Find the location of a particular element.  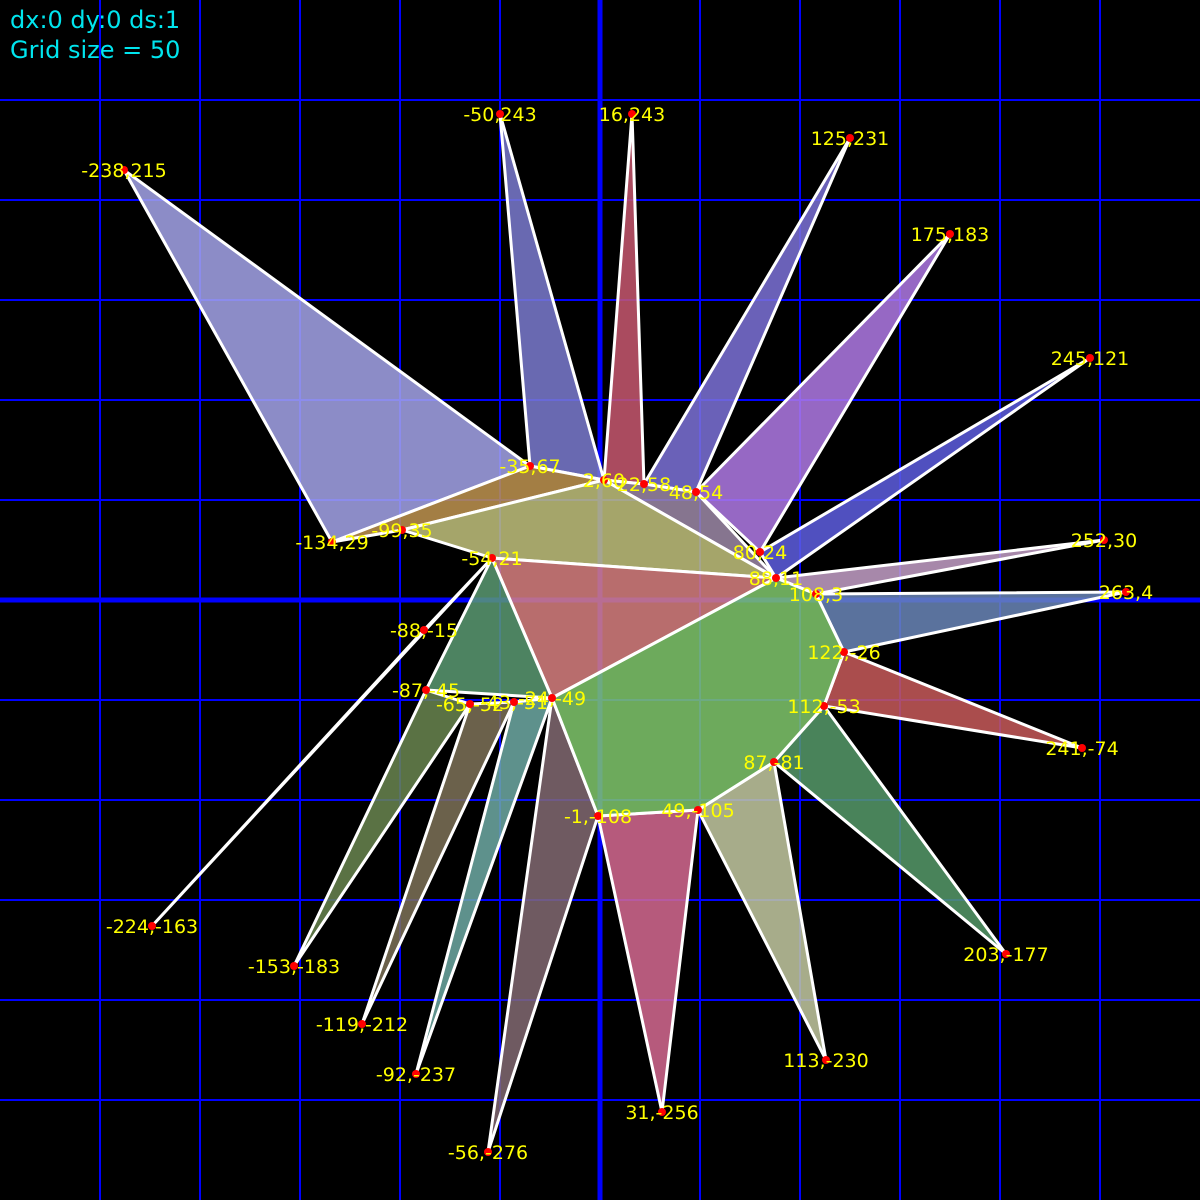

vertex-label: -54,21 is located at coordinates (491, 559).